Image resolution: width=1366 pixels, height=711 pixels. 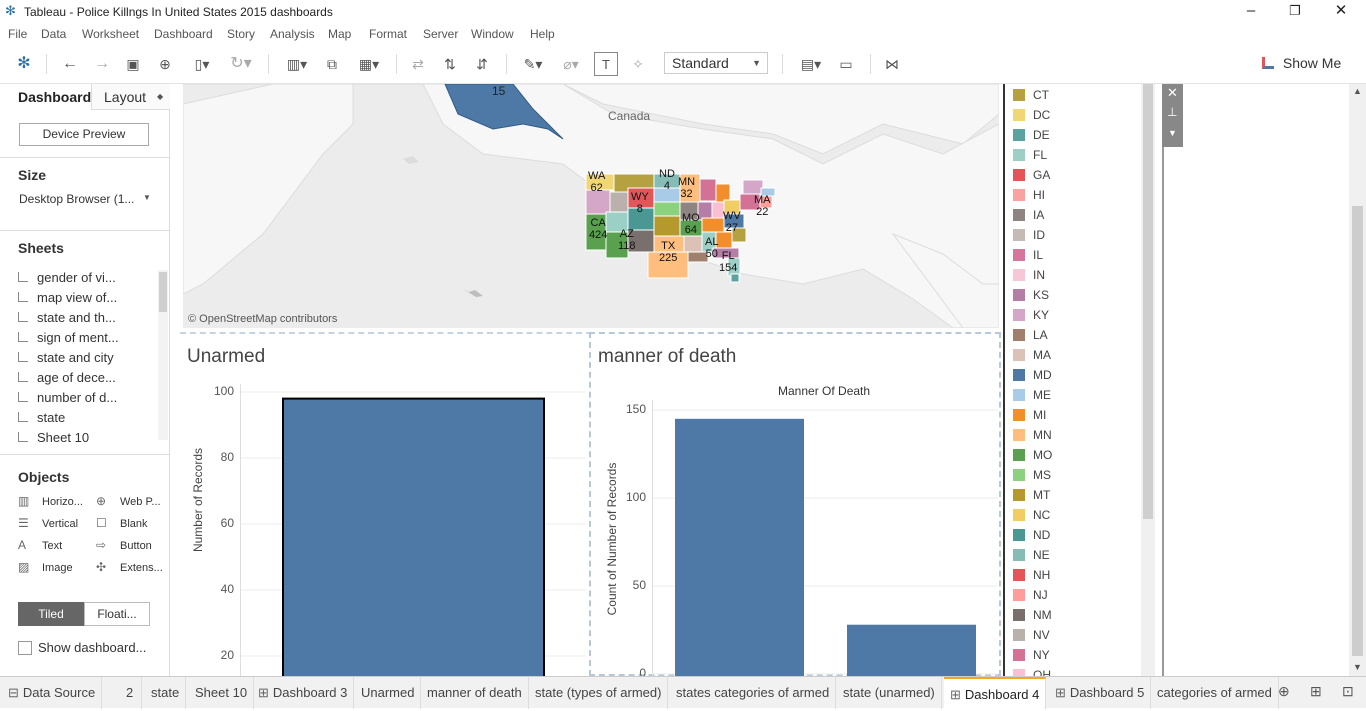 What do you see at coordinates (1028, 255) in the screenshot?
I see `legend-item: IL` at bounding box center [1028, 255].